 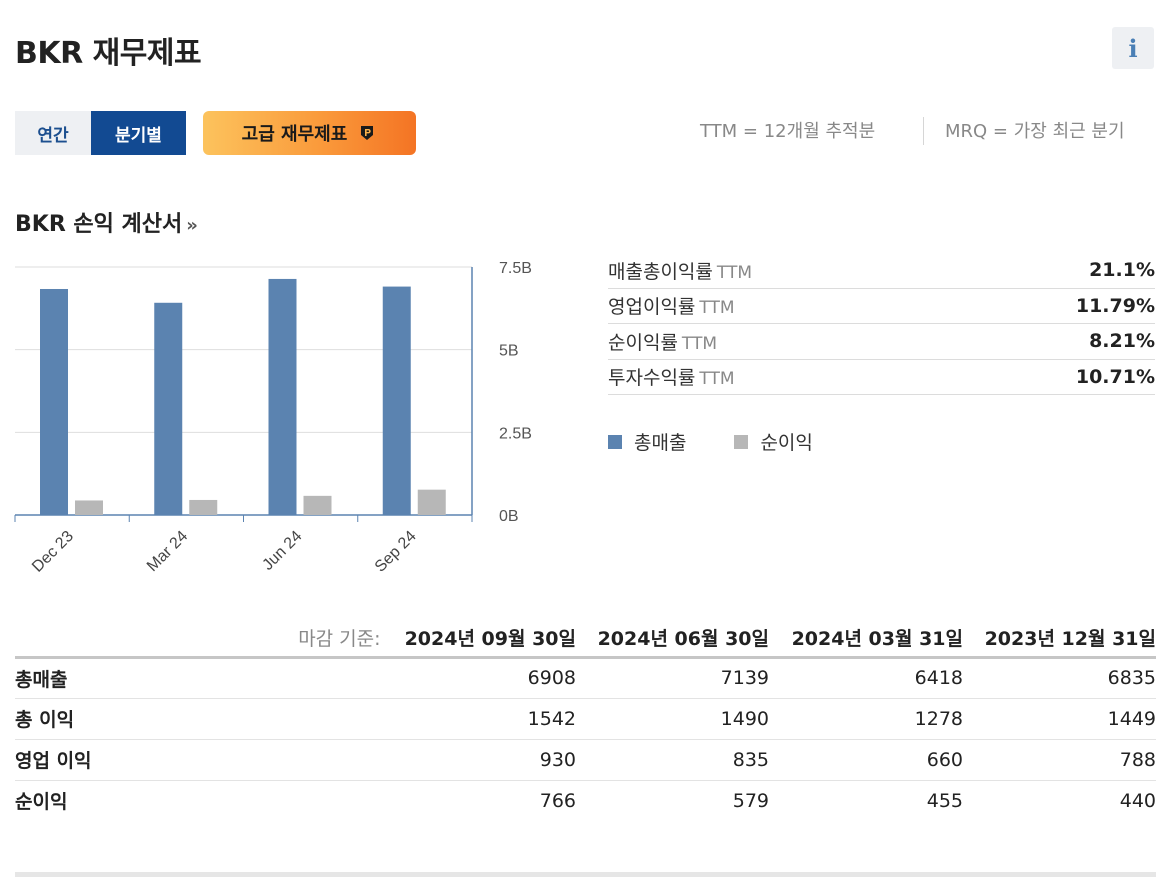 What do you see at coordinates (53, 133) in the screenshot?
I see `tab-annual: 연간` at bounding box center [53, 133].